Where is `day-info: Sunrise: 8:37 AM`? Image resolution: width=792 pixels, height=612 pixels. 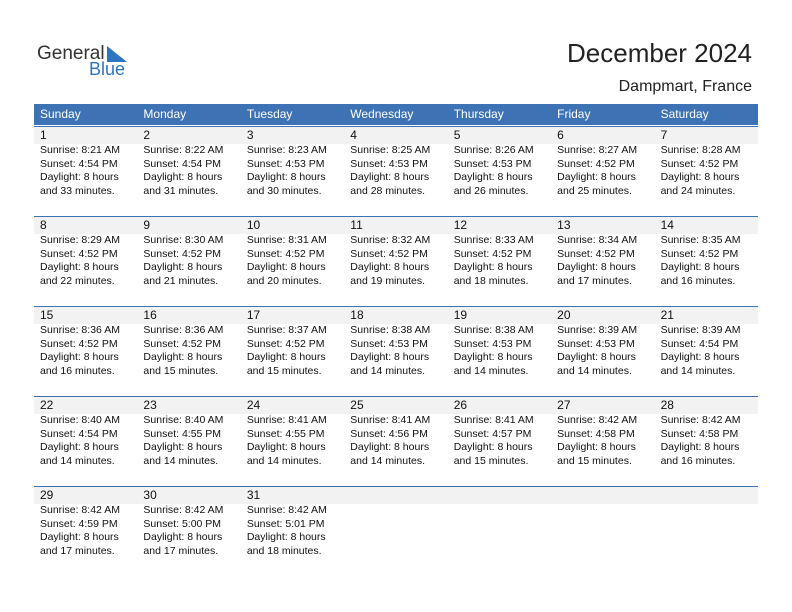 day-info: Sunrise: 8:37 AM is located at coordinates (286, 330).